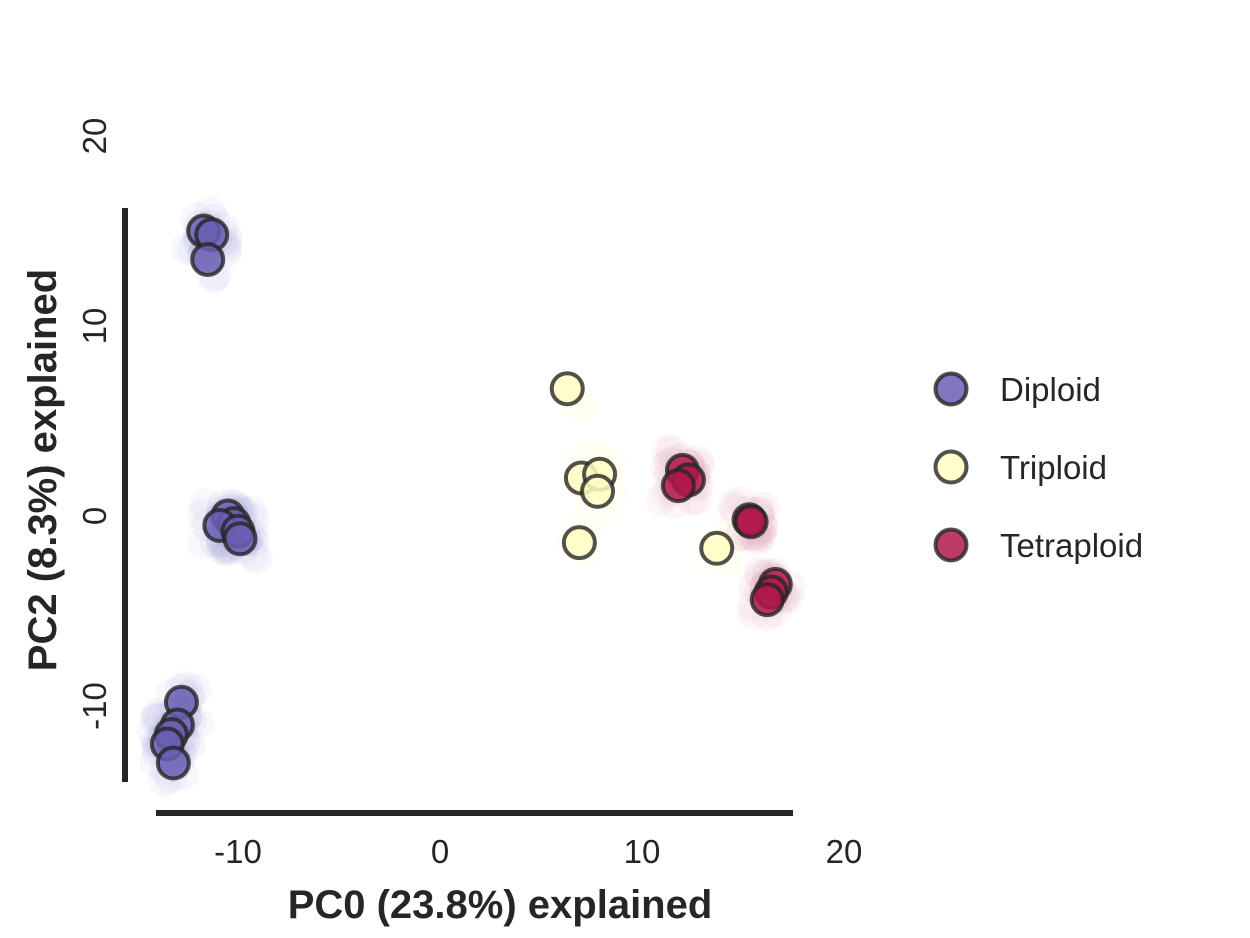 The width and height of the screenshot is (1250, 938). I want to click on legend-label-triploid: Triploid, so click(1053, 467).